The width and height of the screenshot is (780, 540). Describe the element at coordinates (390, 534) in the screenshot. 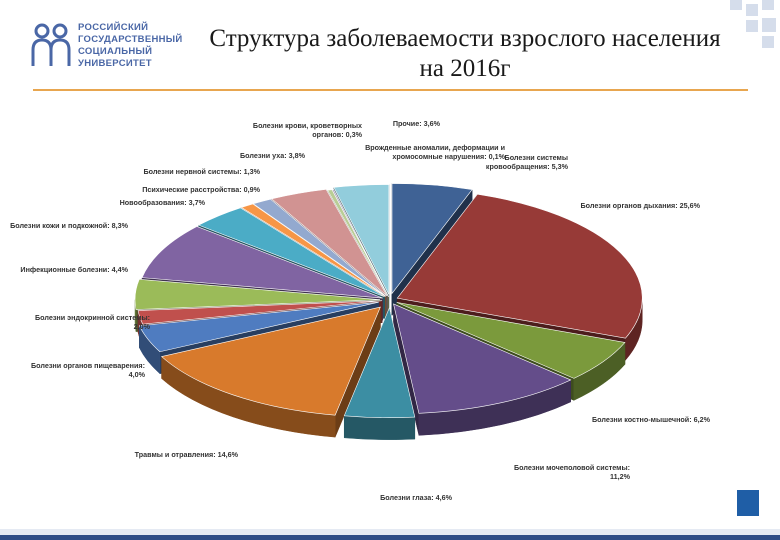

I see `footer-bar` at that location.